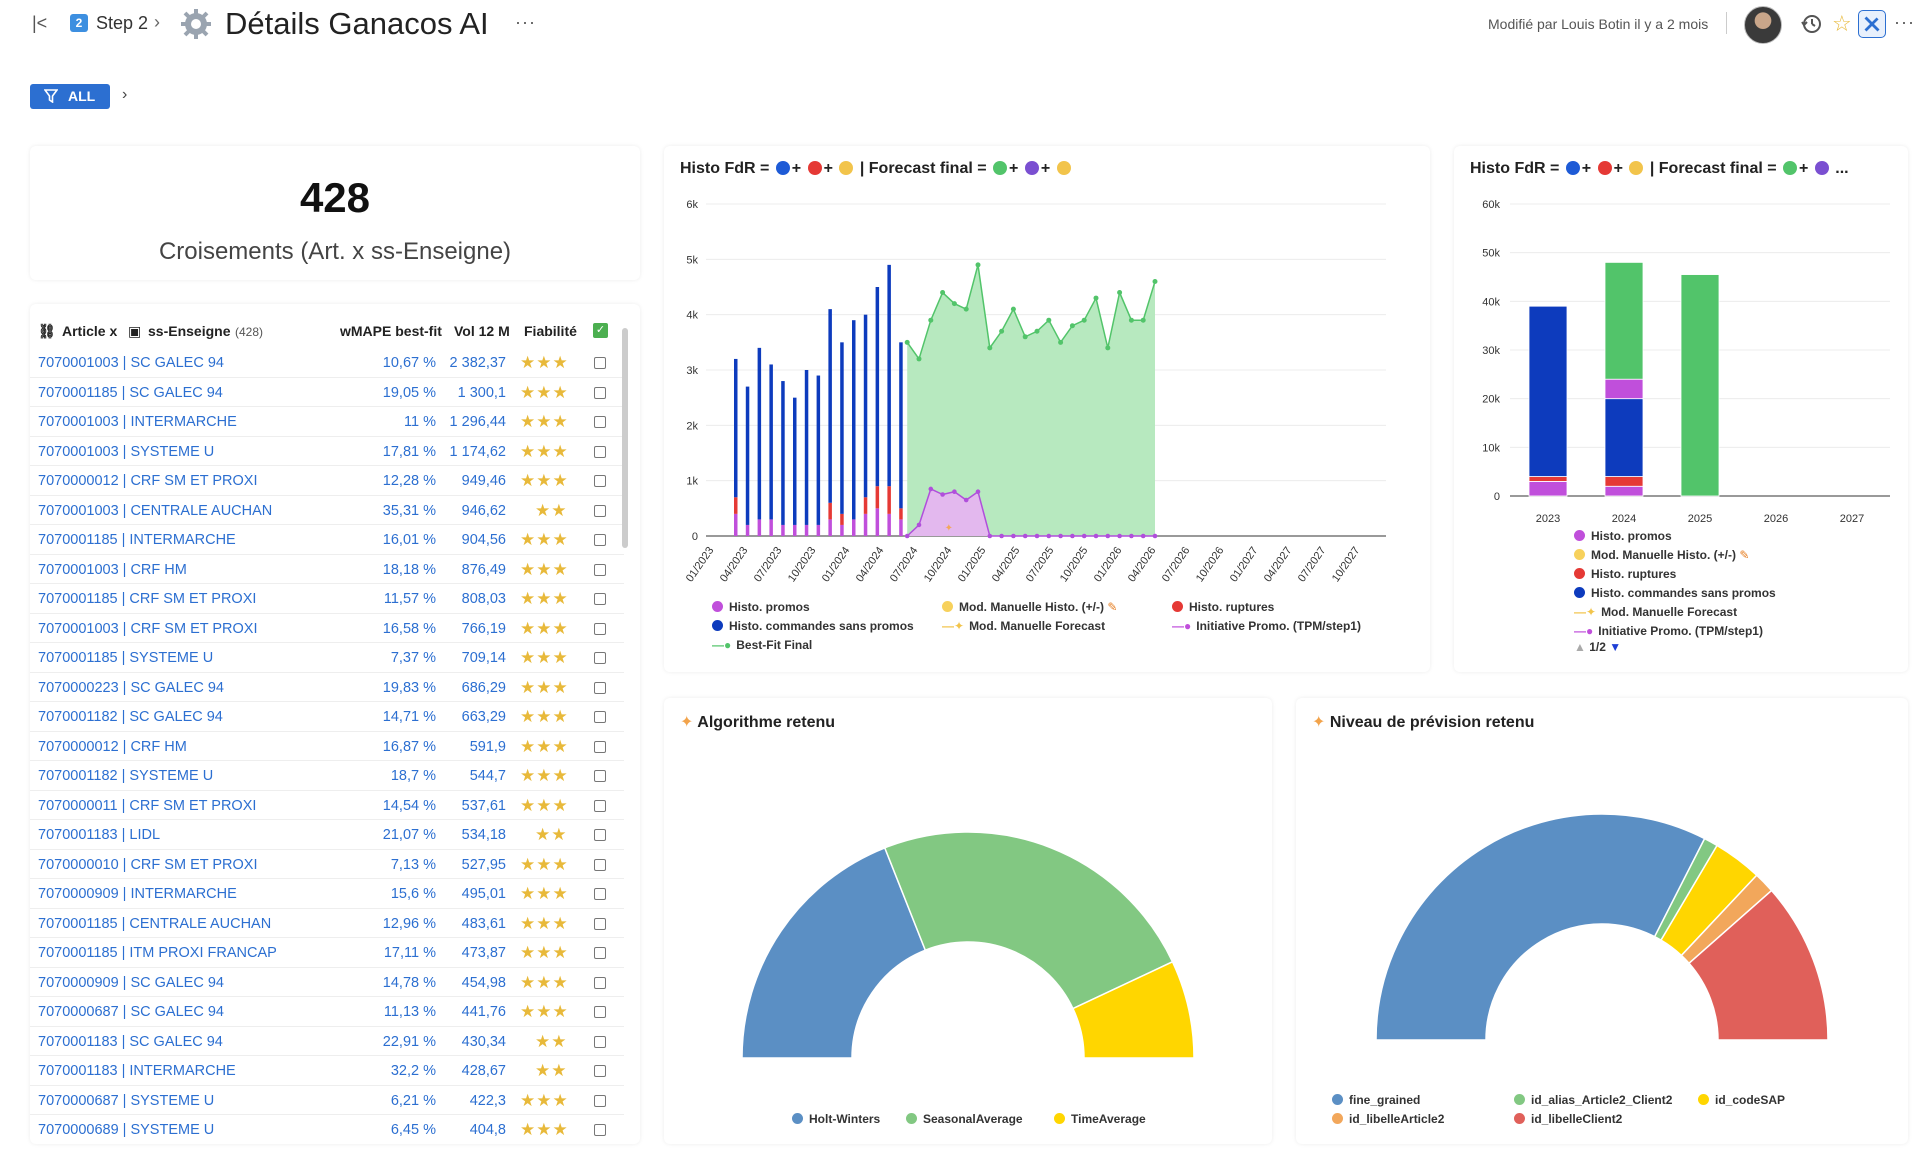 This screenshot has height=1153, width=1924. I want to click on table-row: 7070001003 | INTERMARCHE 11 % 1 296,44 ★★★, so click(327, 422).